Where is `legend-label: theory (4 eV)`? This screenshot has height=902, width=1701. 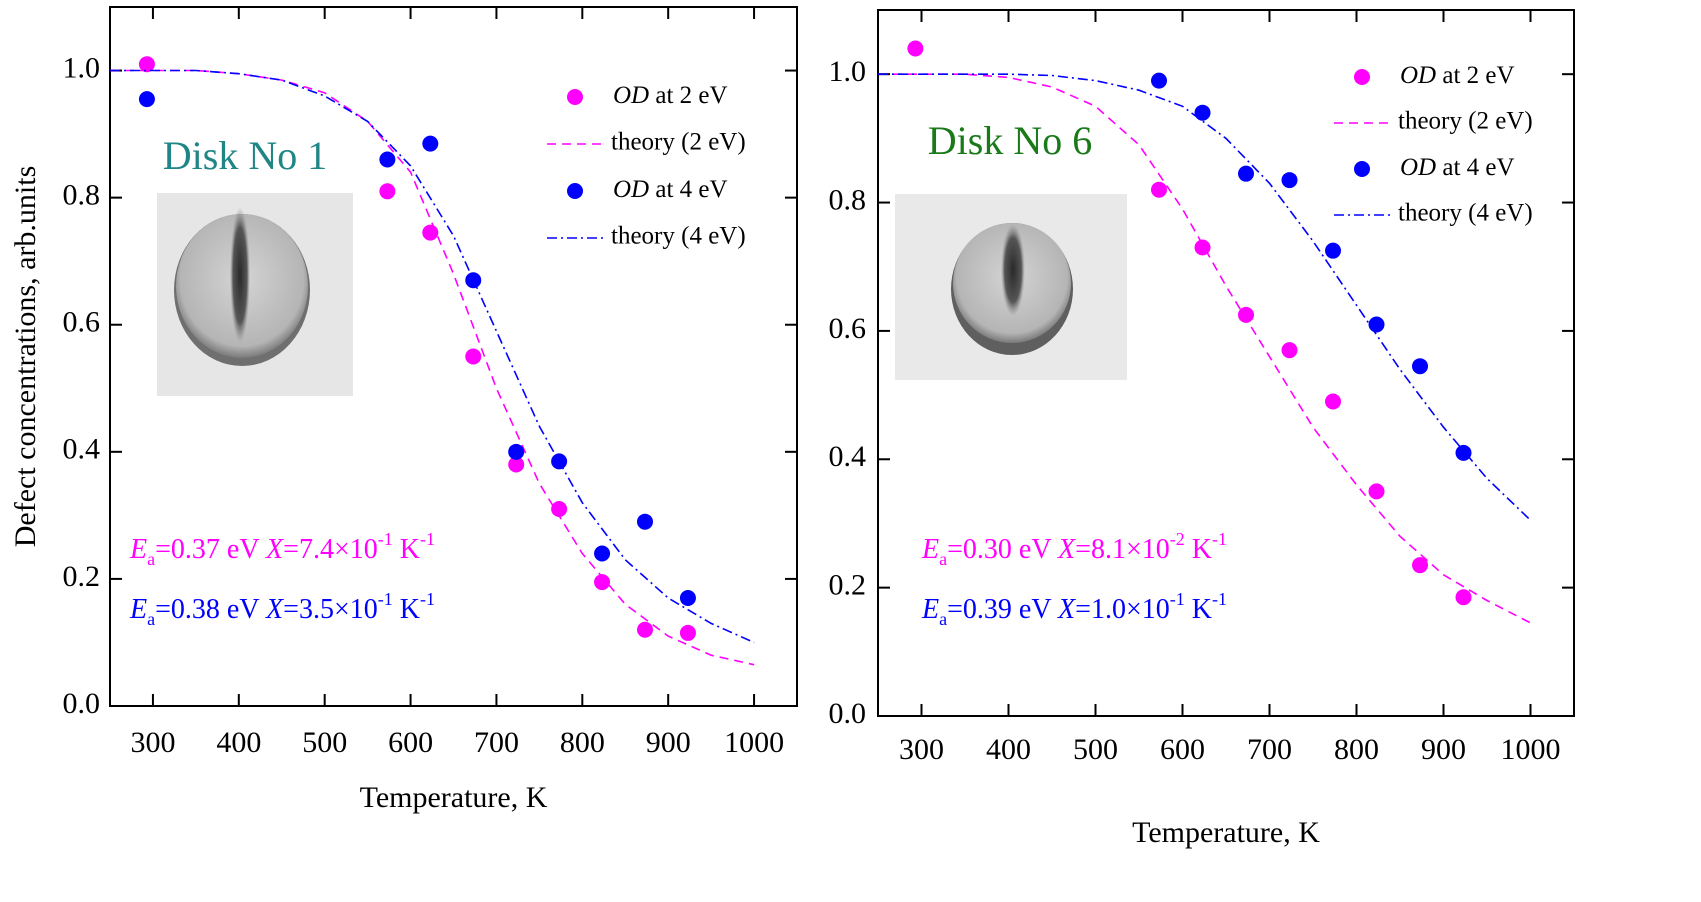
legend-label: theory (4 eV) is located at coordinates (1465, 213).